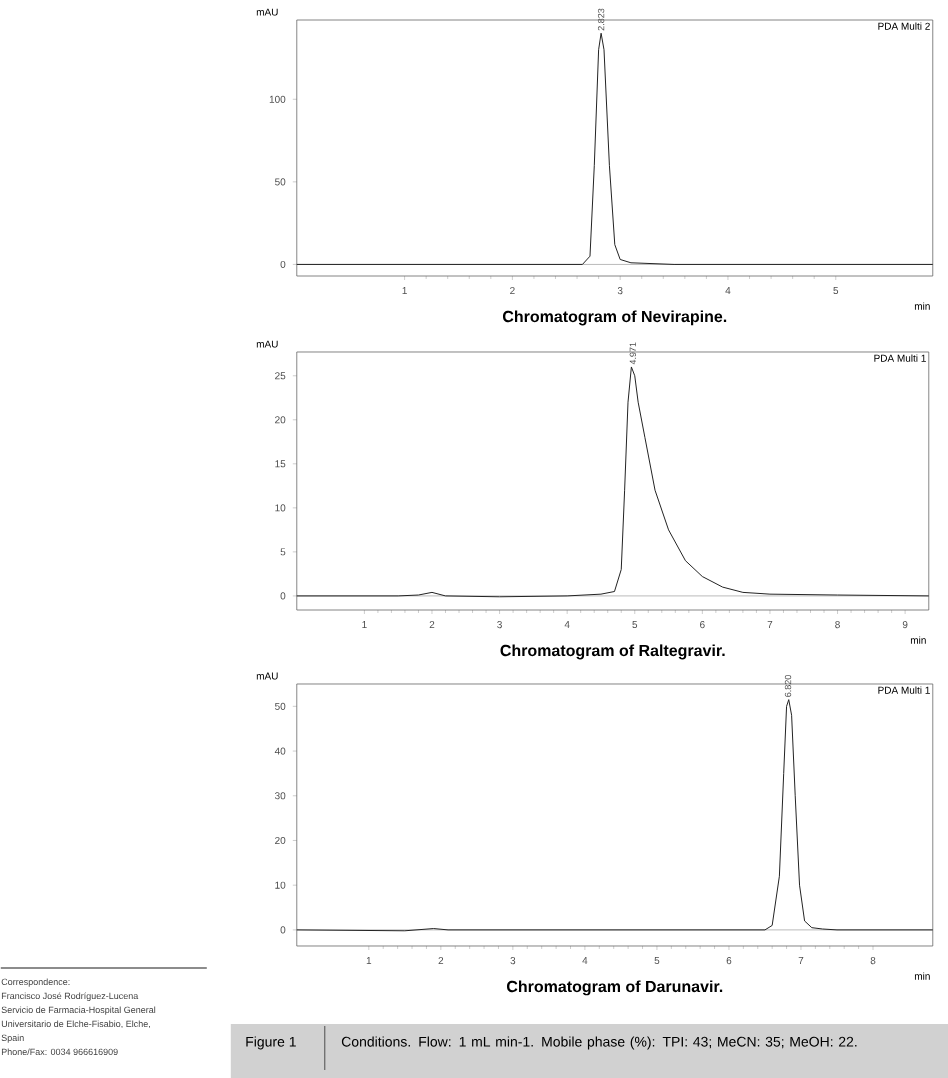  Describe the element at coordinates (612, 652) in the screenshot. I see `text: Chromatogram of Raltegravir.` at that location.